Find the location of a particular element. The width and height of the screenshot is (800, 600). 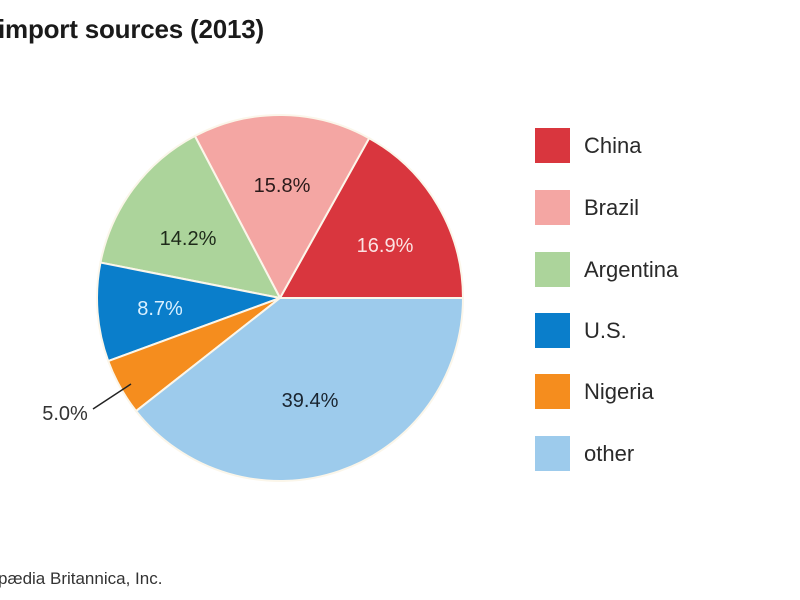

legend-swatch-other is located at coordinates (552, 453).